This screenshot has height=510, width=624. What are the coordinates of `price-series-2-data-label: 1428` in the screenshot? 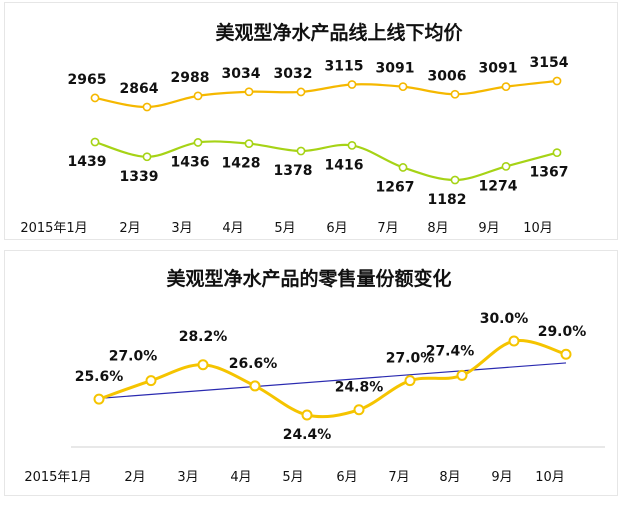 It's located at (241, 164).